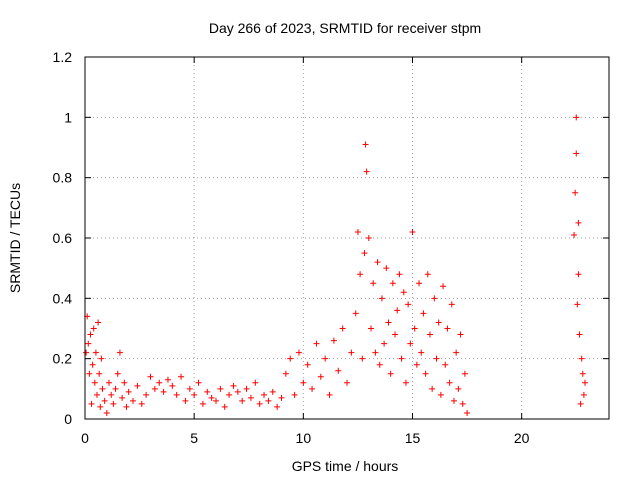  I want to click on y-axis-title: SRMTID / TECUs, so click(15, 238).